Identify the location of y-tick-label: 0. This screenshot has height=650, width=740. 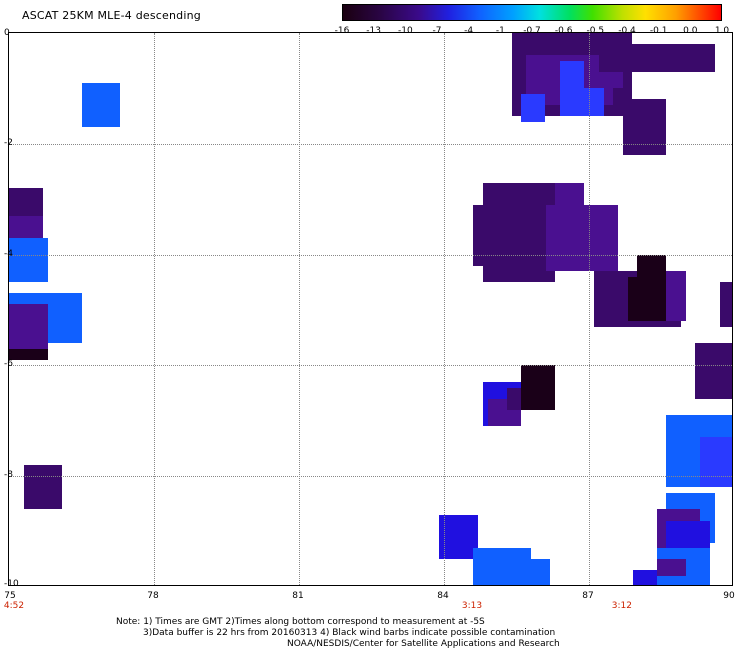
(7, 33).